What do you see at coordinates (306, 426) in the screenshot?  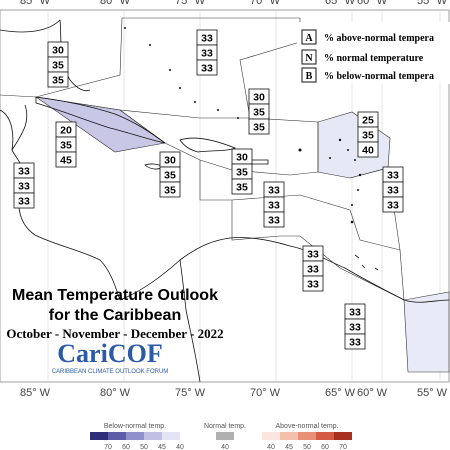 I see `colorbar-title: Above-normal temp.` at bounding box center [306, 426].